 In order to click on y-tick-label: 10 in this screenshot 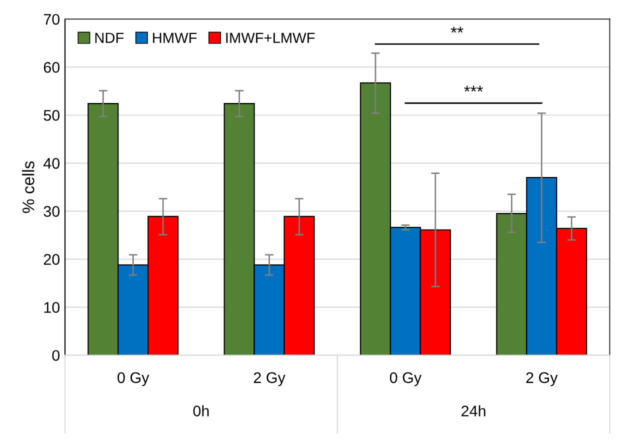, I will do `click(52, 307)`.